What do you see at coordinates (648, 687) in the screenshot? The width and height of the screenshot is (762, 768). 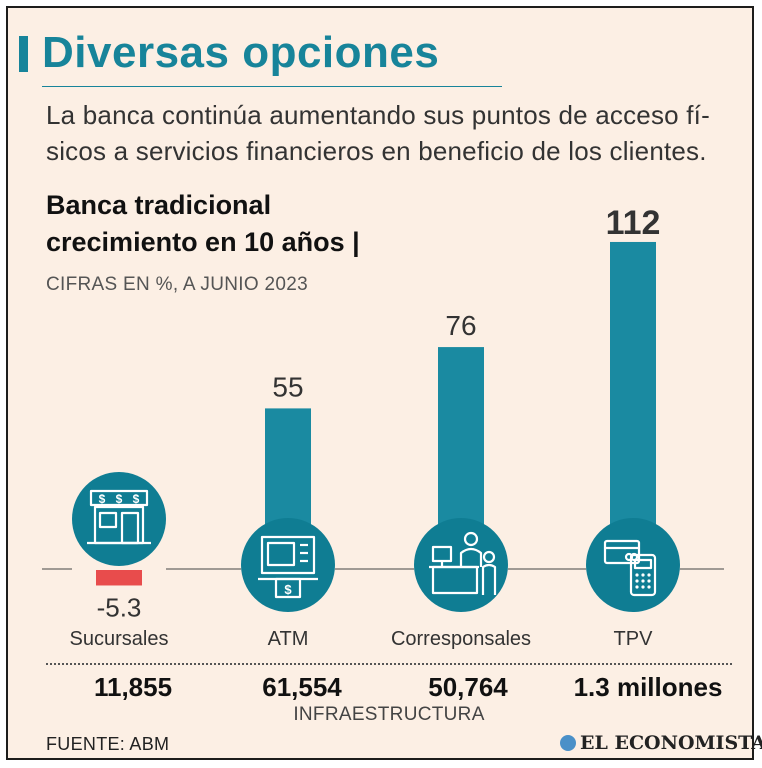 I see `infra-value-tpv: 1.3 millones` at bounding box center [648, 687].